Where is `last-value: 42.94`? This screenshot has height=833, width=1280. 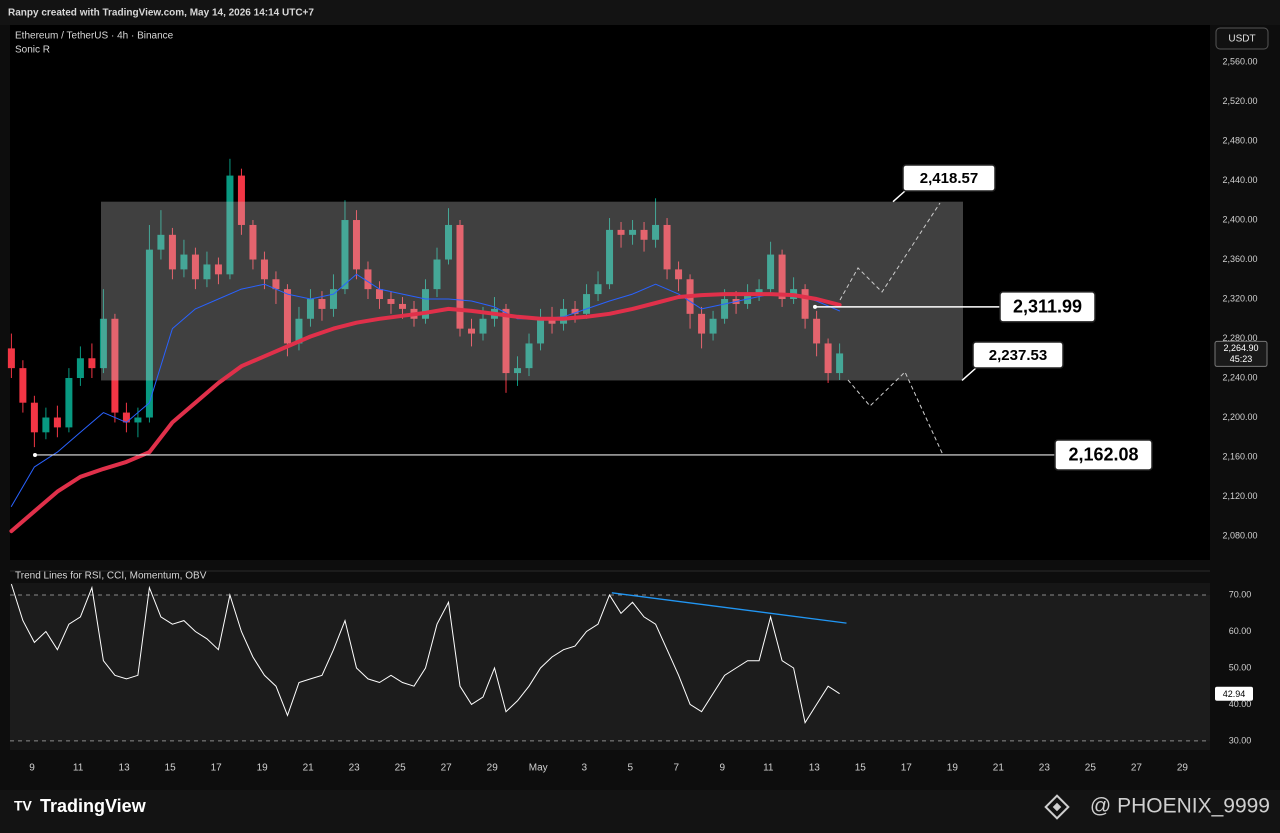
last-value: 42.94 is located at coordinates (1234, 694).